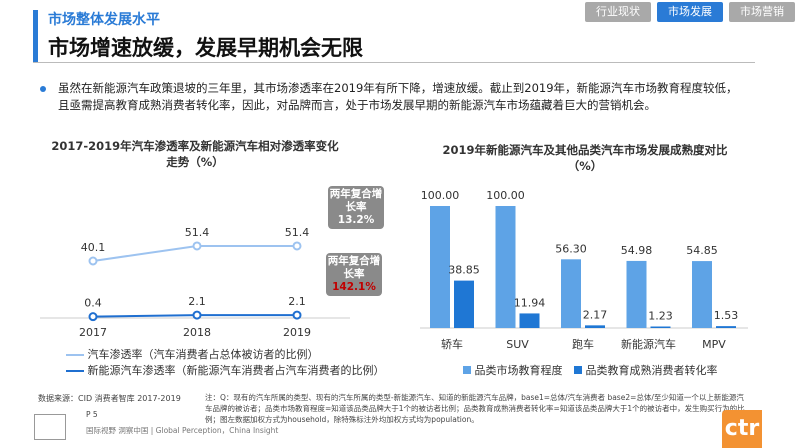  I want to click on bar-value-label: 11.94, so click(530, 302).